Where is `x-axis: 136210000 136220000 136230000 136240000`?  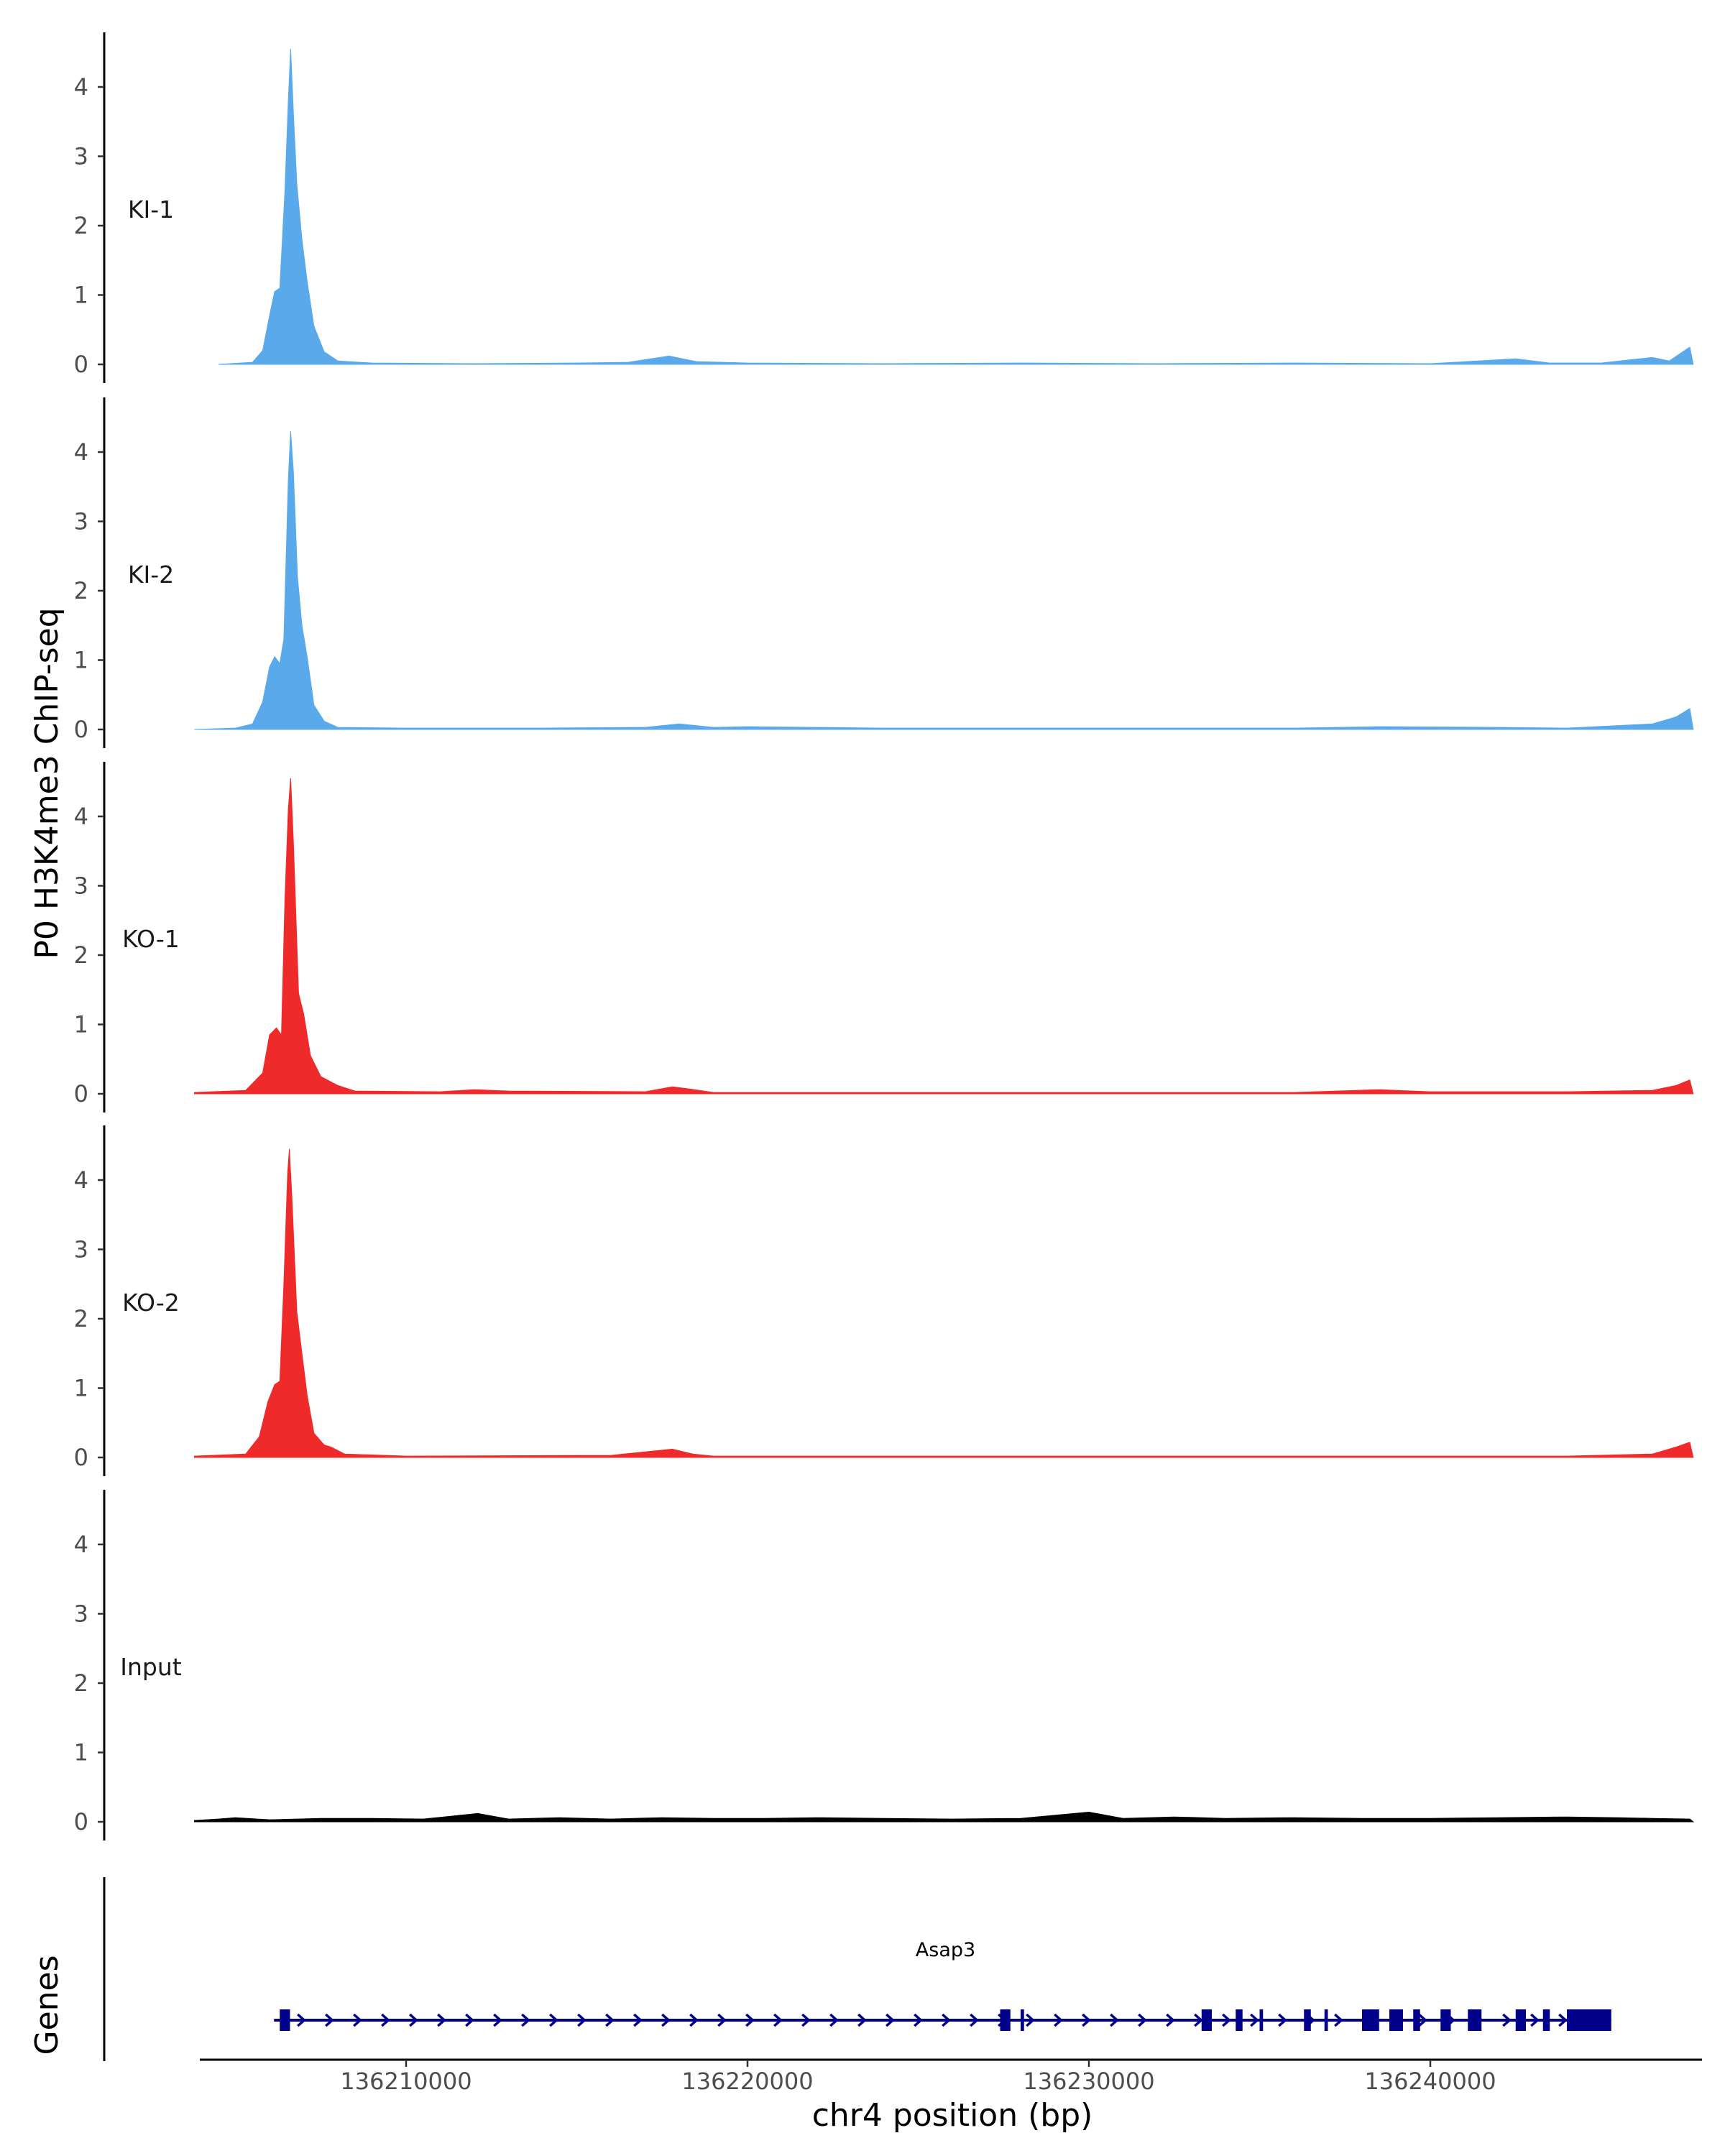
x-axis: 136210000 136220000 136230000 136240000 is located at coordinates (951, 2076).